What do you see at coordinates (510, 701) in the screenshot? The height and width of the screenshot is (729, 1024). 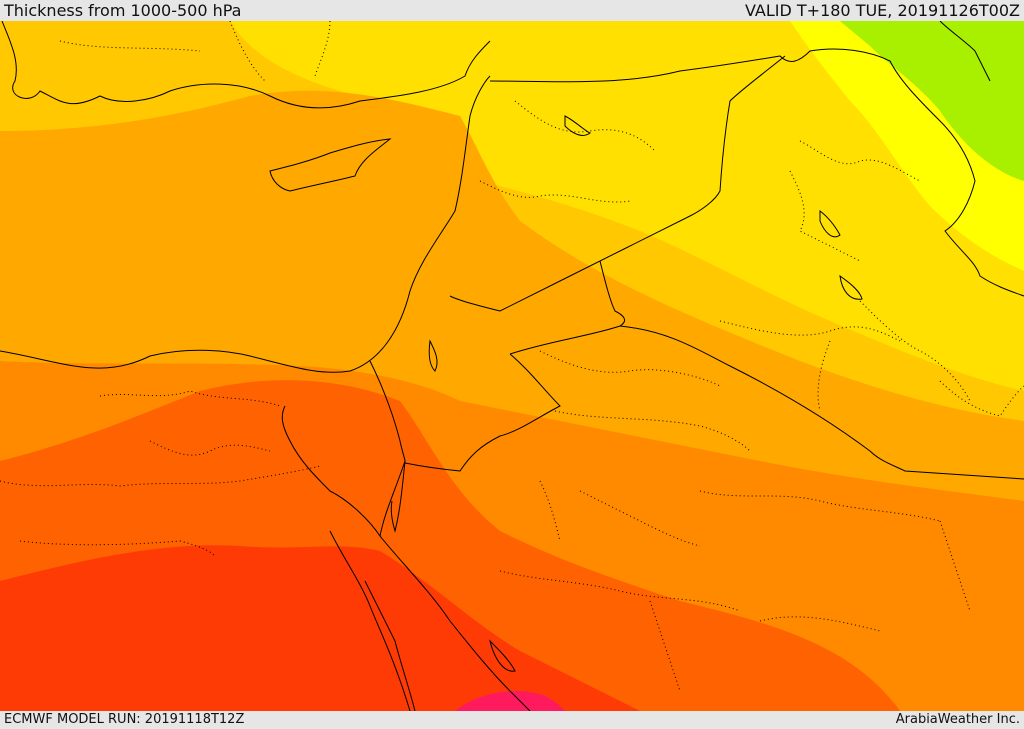 I see `band-pink` at bounding box center [510, 701].